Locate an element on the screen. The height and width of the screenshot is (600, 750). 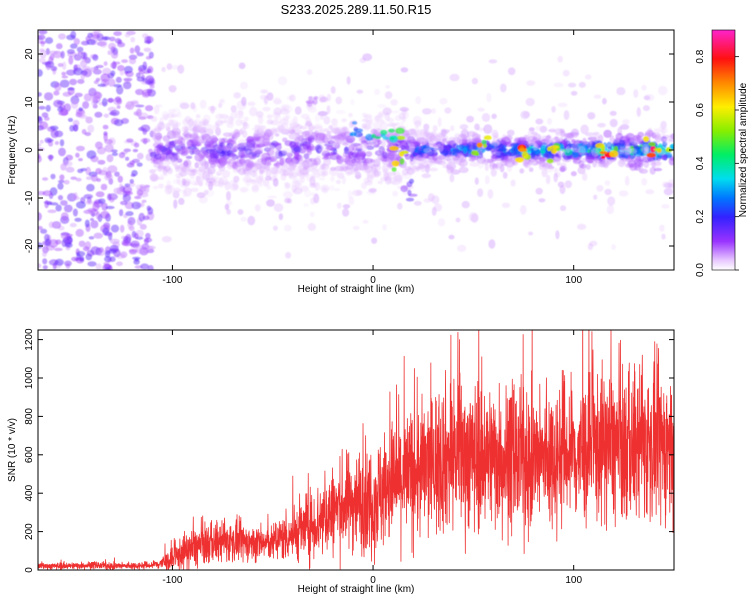
spectrogram-y-tick-label: -10 is located at coordinates (29, 197).